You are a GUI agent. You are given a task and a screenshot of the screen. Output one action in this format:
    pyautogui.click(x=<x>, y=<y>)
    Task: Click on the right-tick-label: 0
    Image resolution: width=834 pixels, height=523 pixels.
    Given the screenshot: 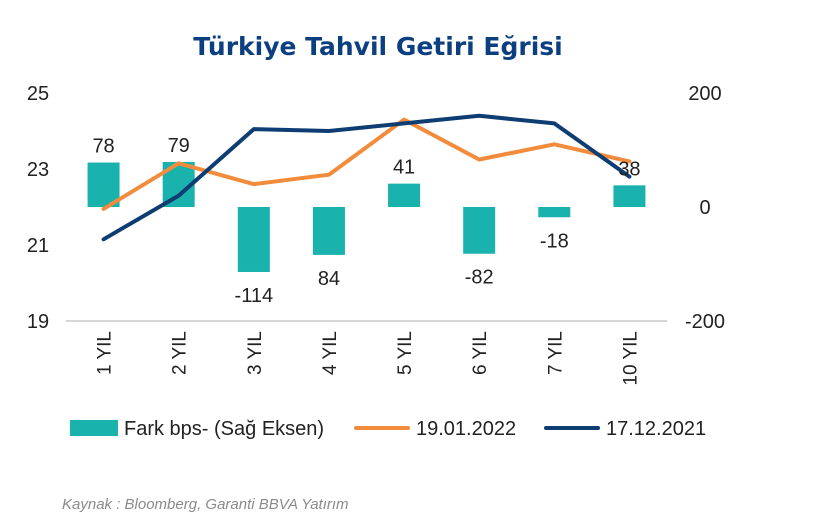 What is the action you would take?
    pyautogui.click(x=704, y=208)
    